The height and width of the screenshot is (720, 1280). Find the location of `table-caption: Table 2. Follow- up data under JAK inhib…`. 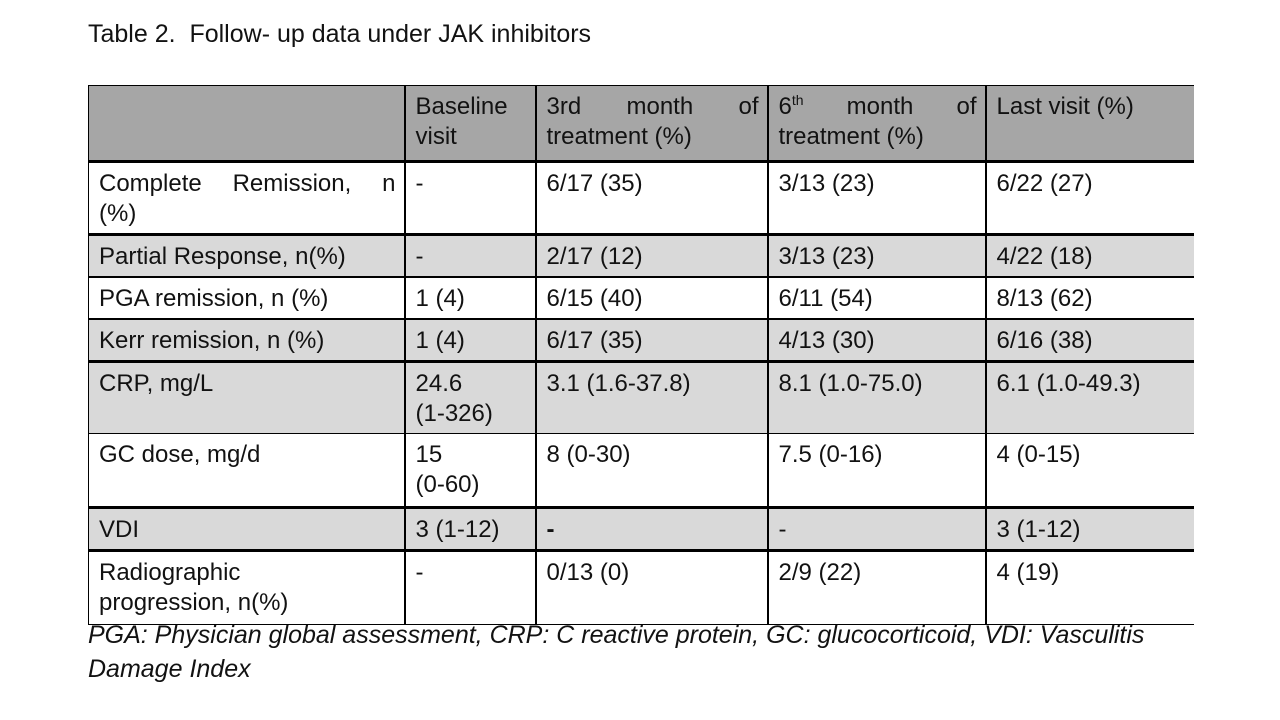

table-caption: Table 2. Follow- up data under JAK inhib… is located at coordinates (340, 34).